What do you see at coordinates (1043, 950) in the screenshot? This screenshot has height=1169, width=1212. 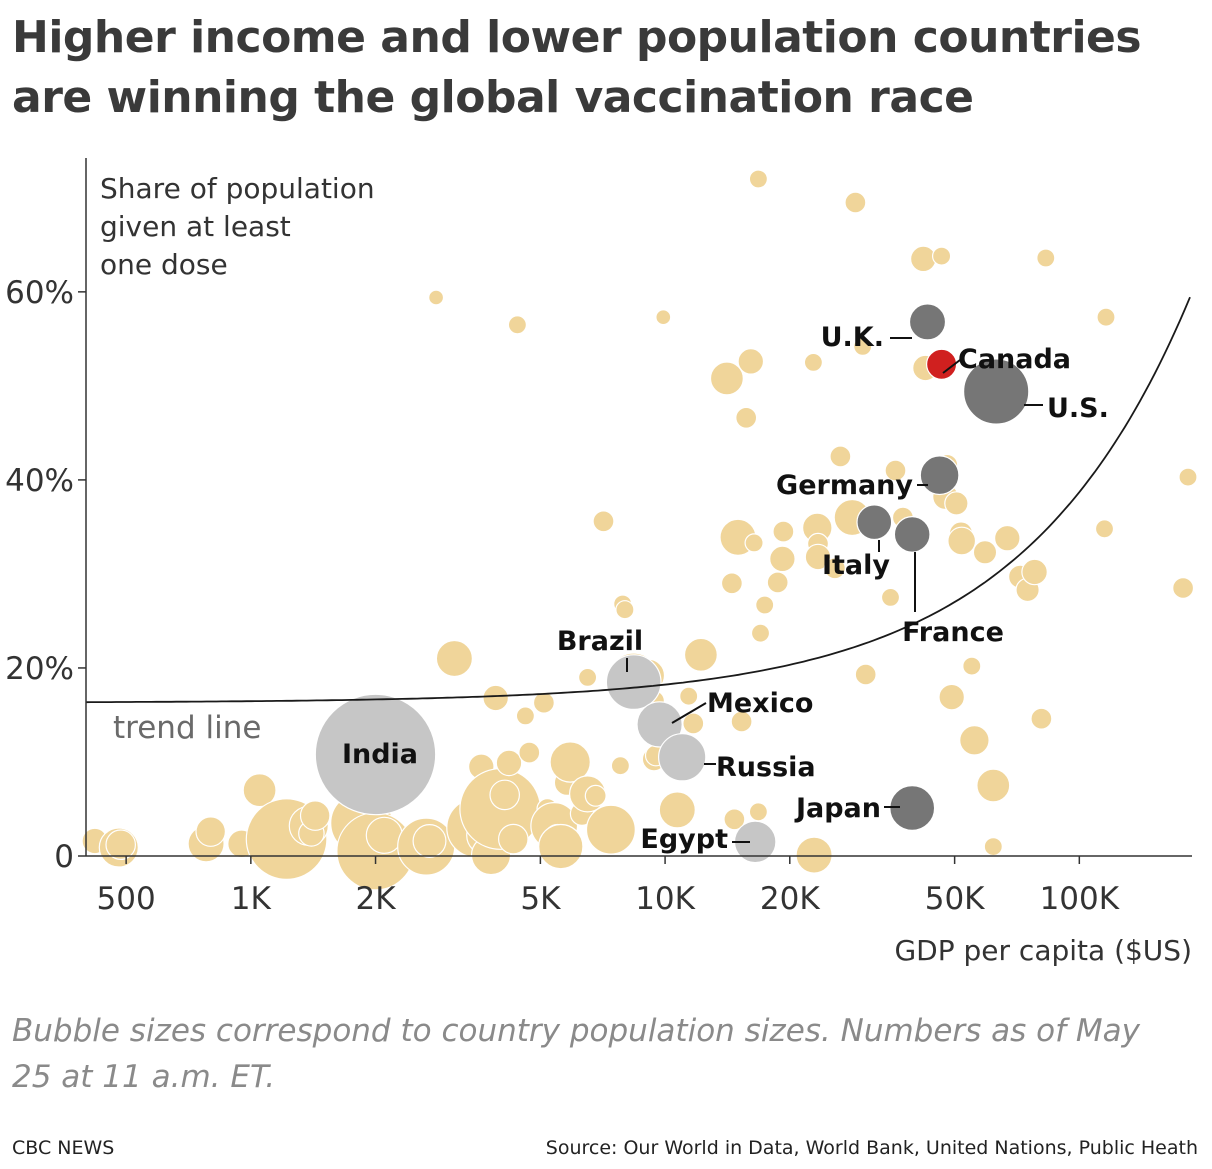 I see `x-axis-label: GDP per capita ($US)` at bounding box center [1043, 950].